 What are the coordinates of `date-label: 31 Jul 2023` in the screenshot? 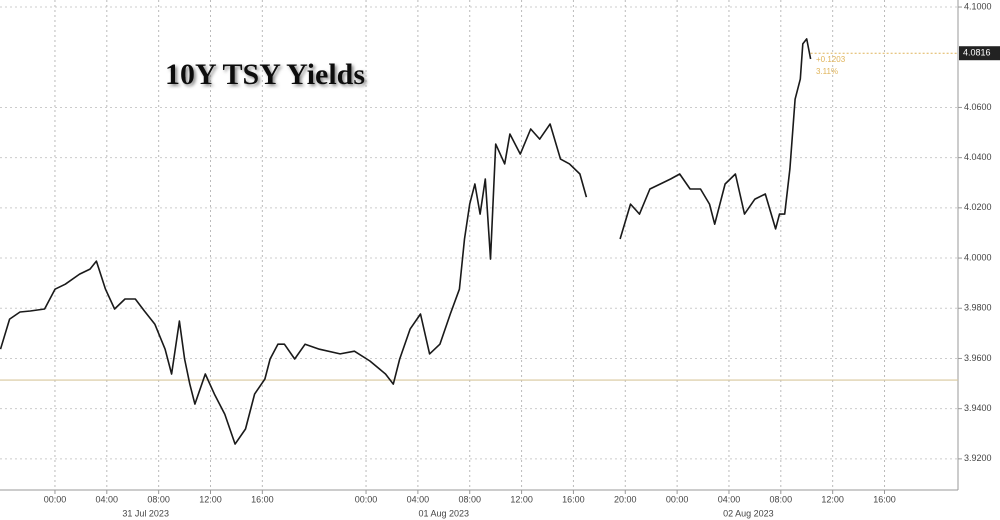 It's located at (145, 513).